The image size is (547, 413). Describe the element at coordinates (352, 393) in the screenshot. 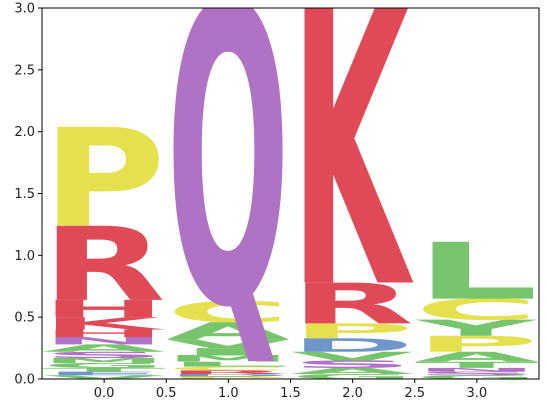

I see `x-tick-label: 2.0` at that location.